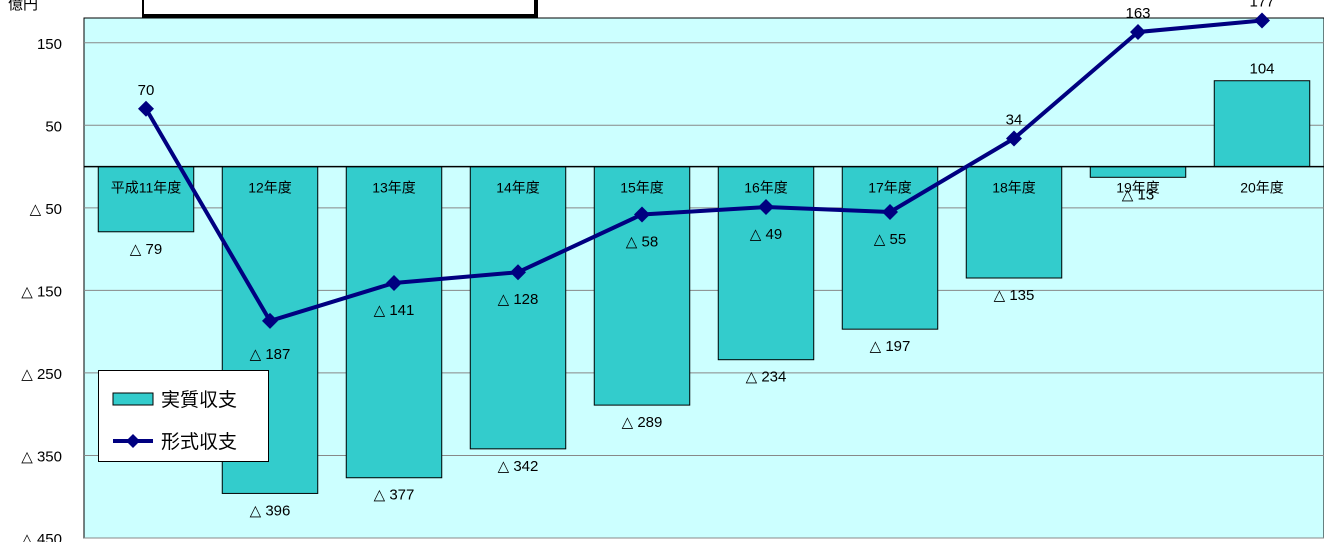 This screenshot has height=542, width=1324. I want to click on bar-data-label: △ 234, so click(766, 377).